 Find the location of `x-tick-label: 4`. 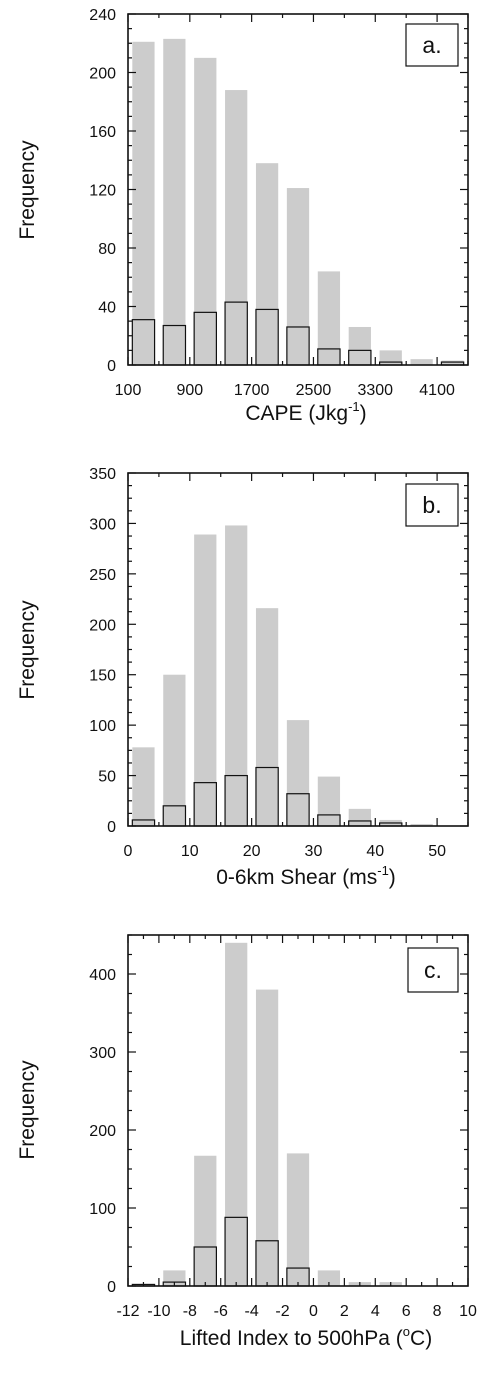

x-tick-label: 4 is located at coordinates (375, 1311).